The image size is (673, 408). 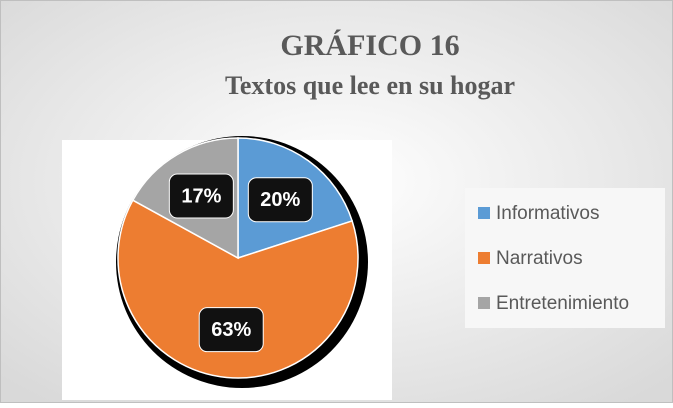 What do you see at coordinates (369, 45) in the screenshot?
I see `chart-title: GRÁFICO 16` at bounding box center [369, 45].